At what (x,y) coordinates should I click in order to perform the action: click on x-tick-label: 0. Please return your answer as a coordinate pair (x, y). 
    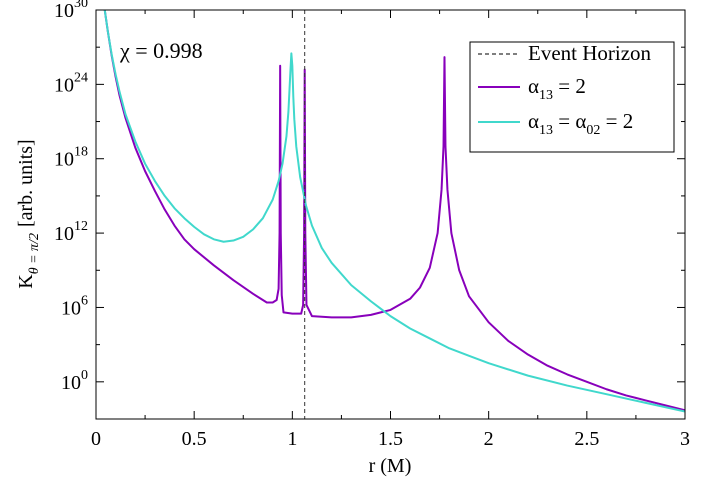
    Looking at the image, I should click on (96, 439).